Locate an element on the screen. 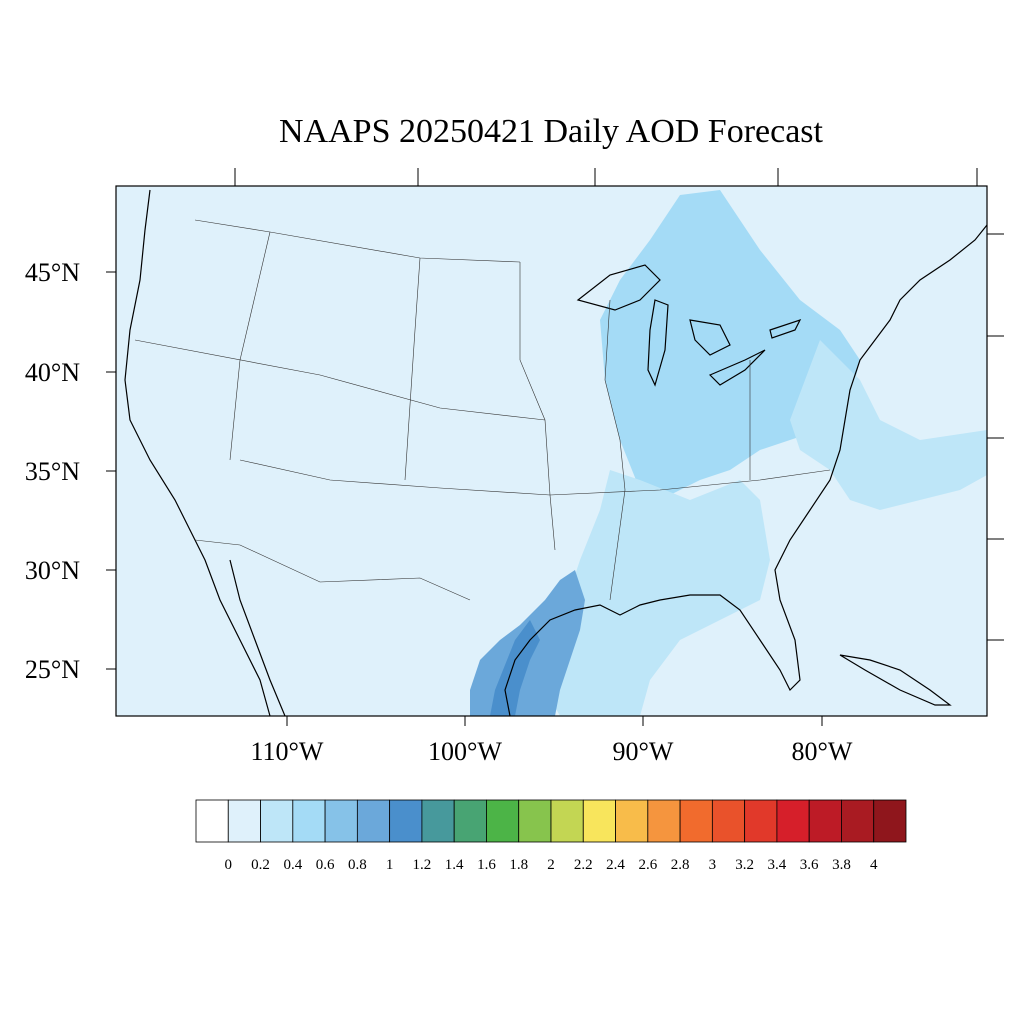  colorbar-tick-label: 2 is located at coordinates (551, 865).